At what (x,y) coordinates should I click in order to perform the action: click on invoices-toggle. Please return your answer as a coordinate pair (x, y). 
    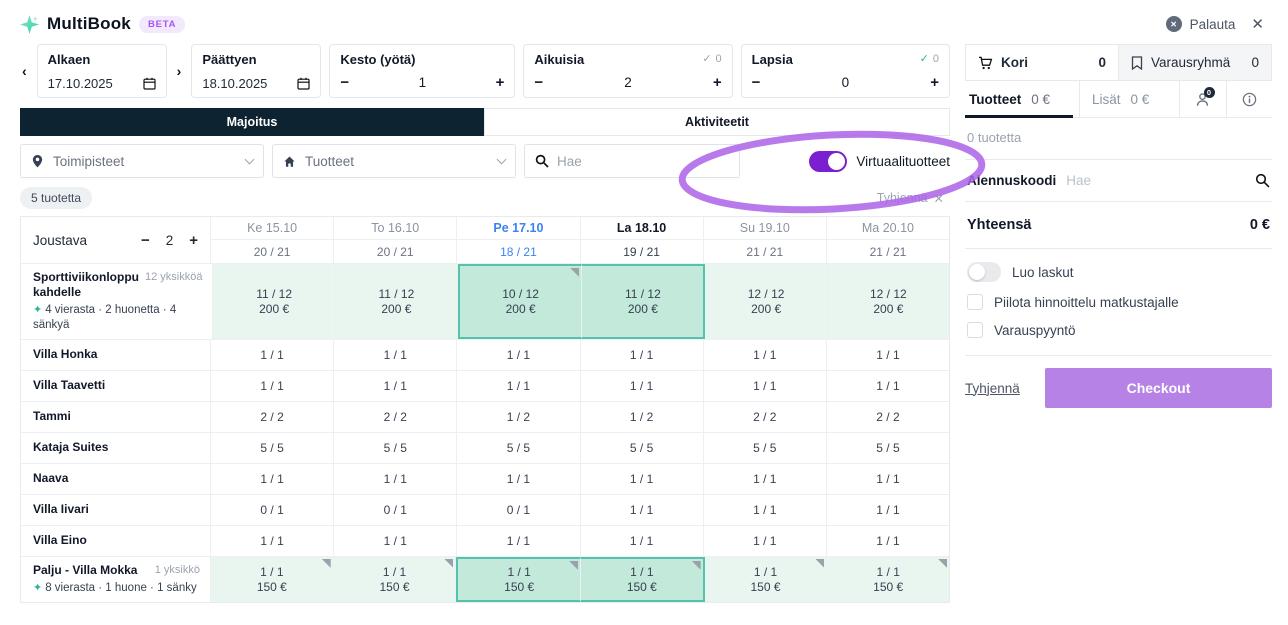
    Looking at the image, I should click on (984, 272).